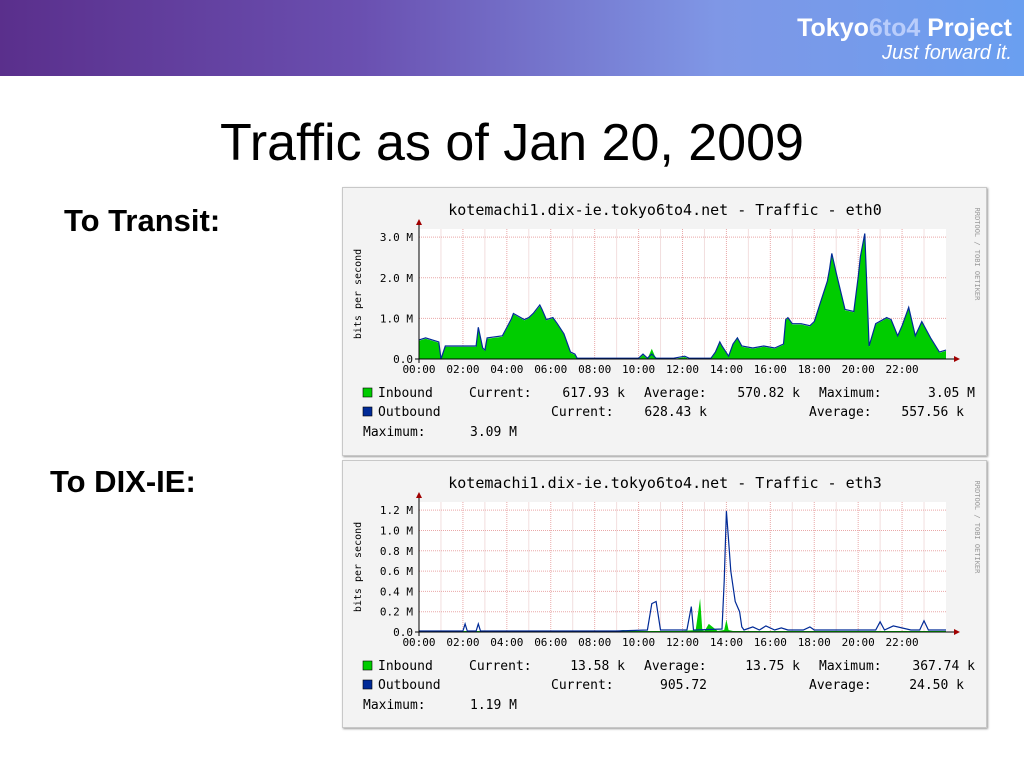 This screenshot has width=1024, height=768. What do you see at coordinates (966, 28) in the screenshot?
I see `brand-part-project: Project` at bounding box center [966, 28].